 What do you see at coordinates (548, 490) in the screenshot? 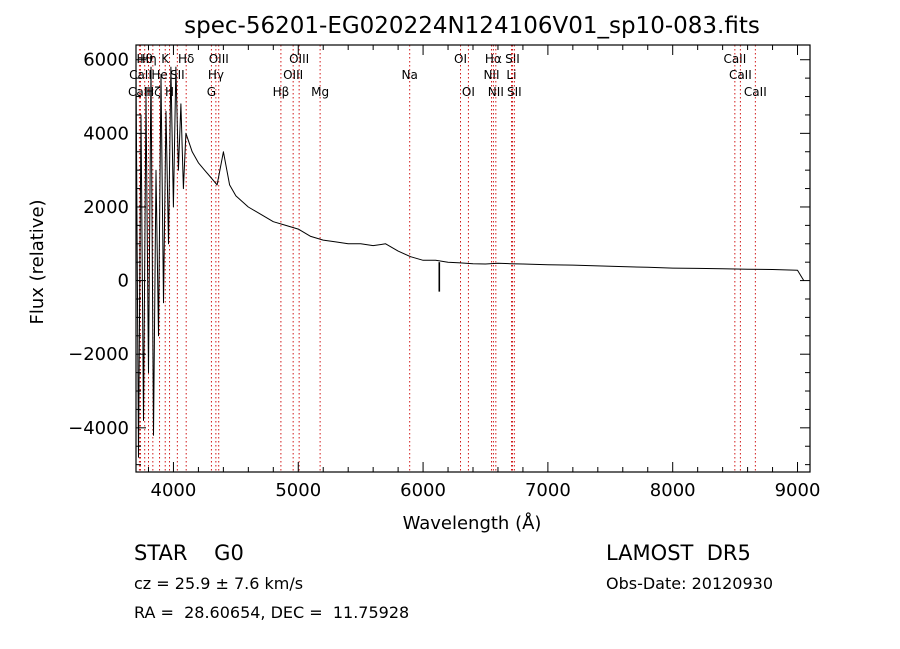
I see `x-tick-label: 7000` at bounding box center [548, 490].